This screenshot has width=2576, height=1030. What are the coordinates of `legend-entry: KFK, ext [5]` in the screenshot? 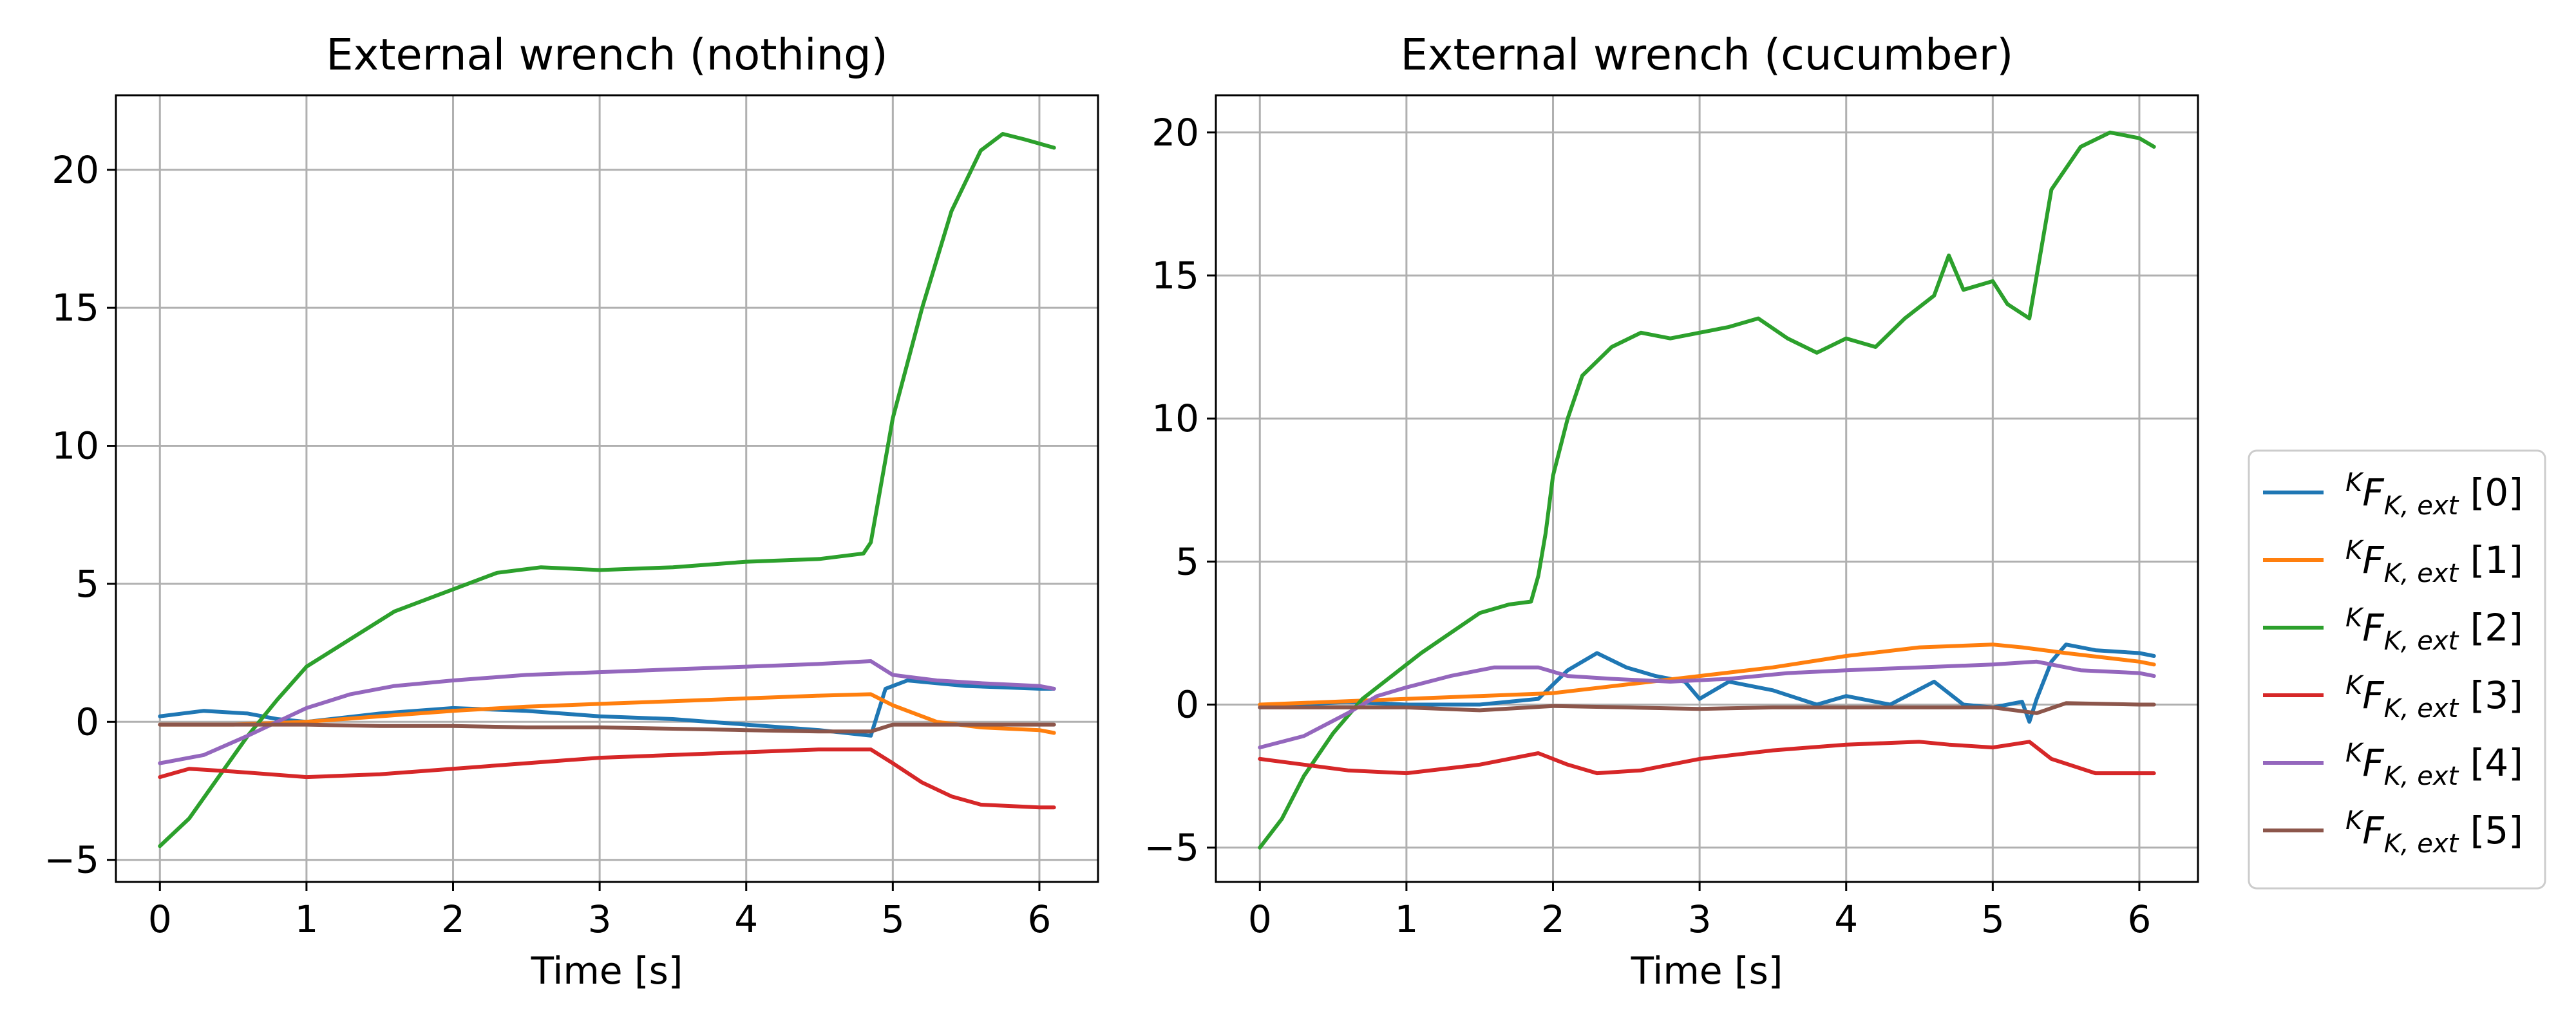 It's located at (2393, 833).